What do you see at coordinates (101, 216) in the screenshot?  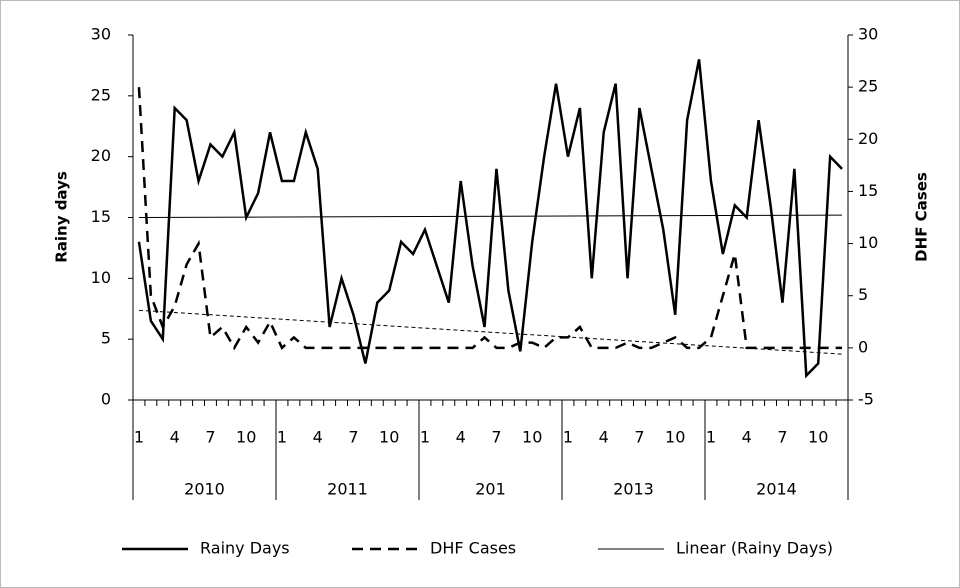 I see `y-tick-label: 15` at bounding box center [101, 216].